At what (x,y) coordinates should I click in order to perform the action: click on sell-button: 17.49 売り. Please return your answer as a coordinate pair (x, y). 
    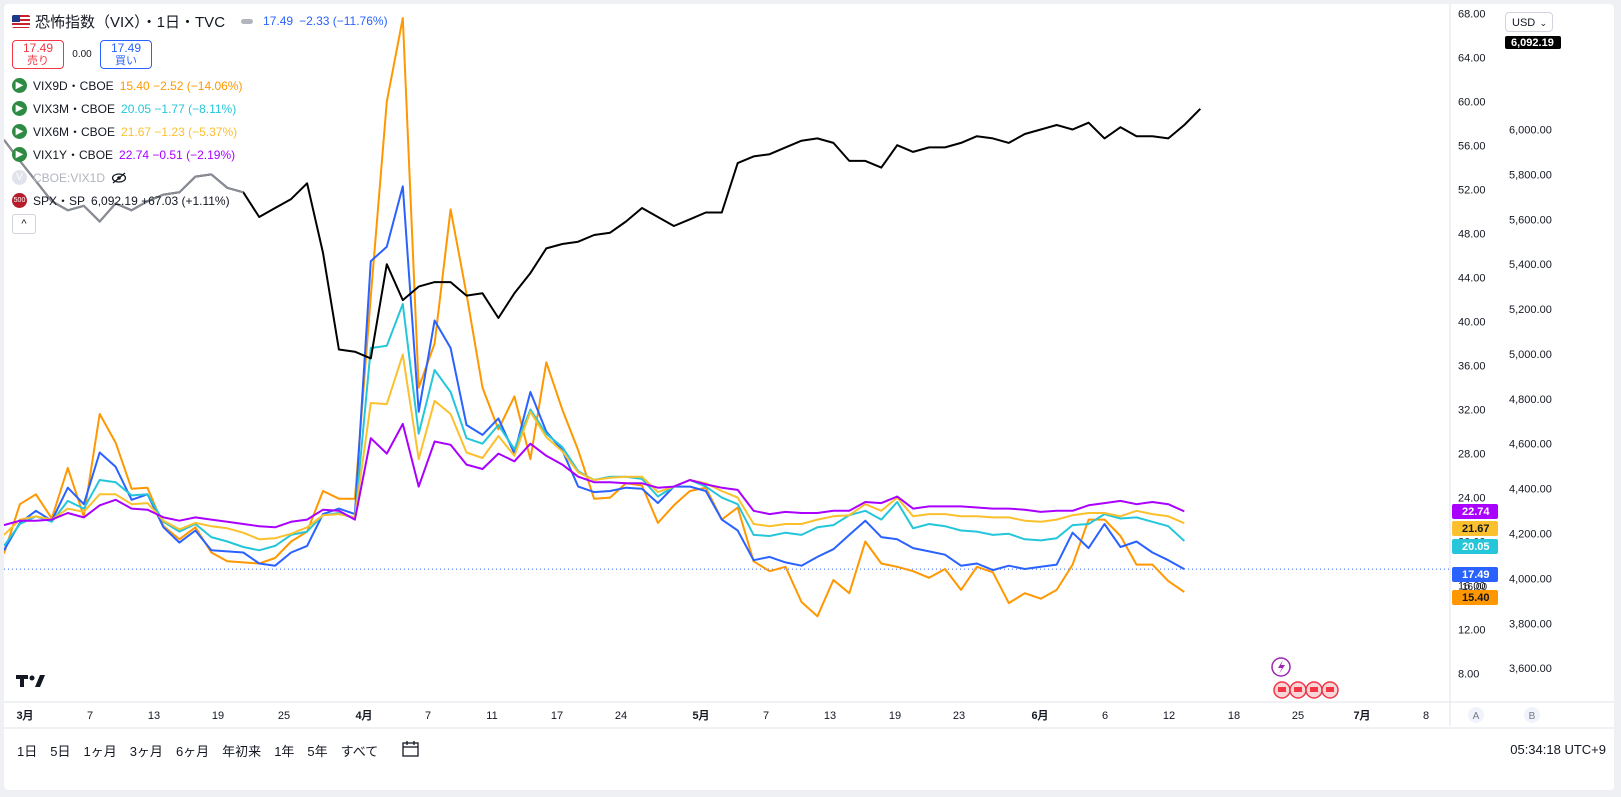
    Looking at the image, I should click on (38, 54).